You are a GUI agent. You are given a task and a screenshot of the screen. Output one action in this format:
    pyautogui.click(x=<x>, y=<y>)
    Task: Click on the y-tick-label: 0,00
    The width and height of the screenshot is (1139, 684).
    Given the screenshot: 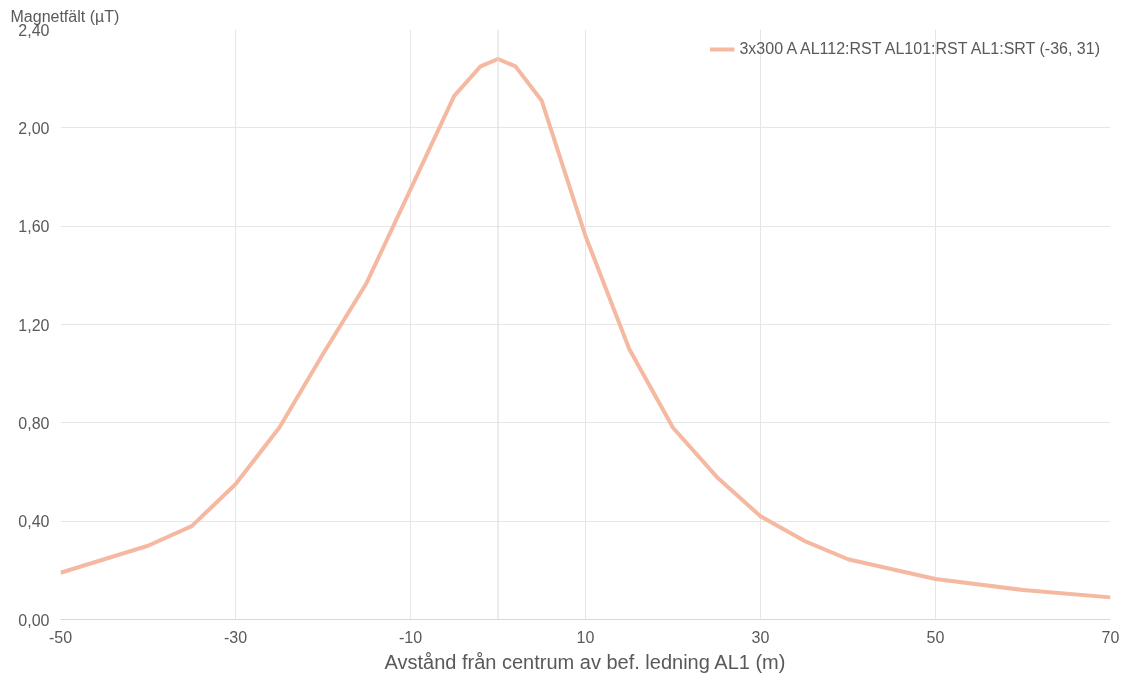 What is the action you would take?
    pyautogui.click(x=34, y=620)
    